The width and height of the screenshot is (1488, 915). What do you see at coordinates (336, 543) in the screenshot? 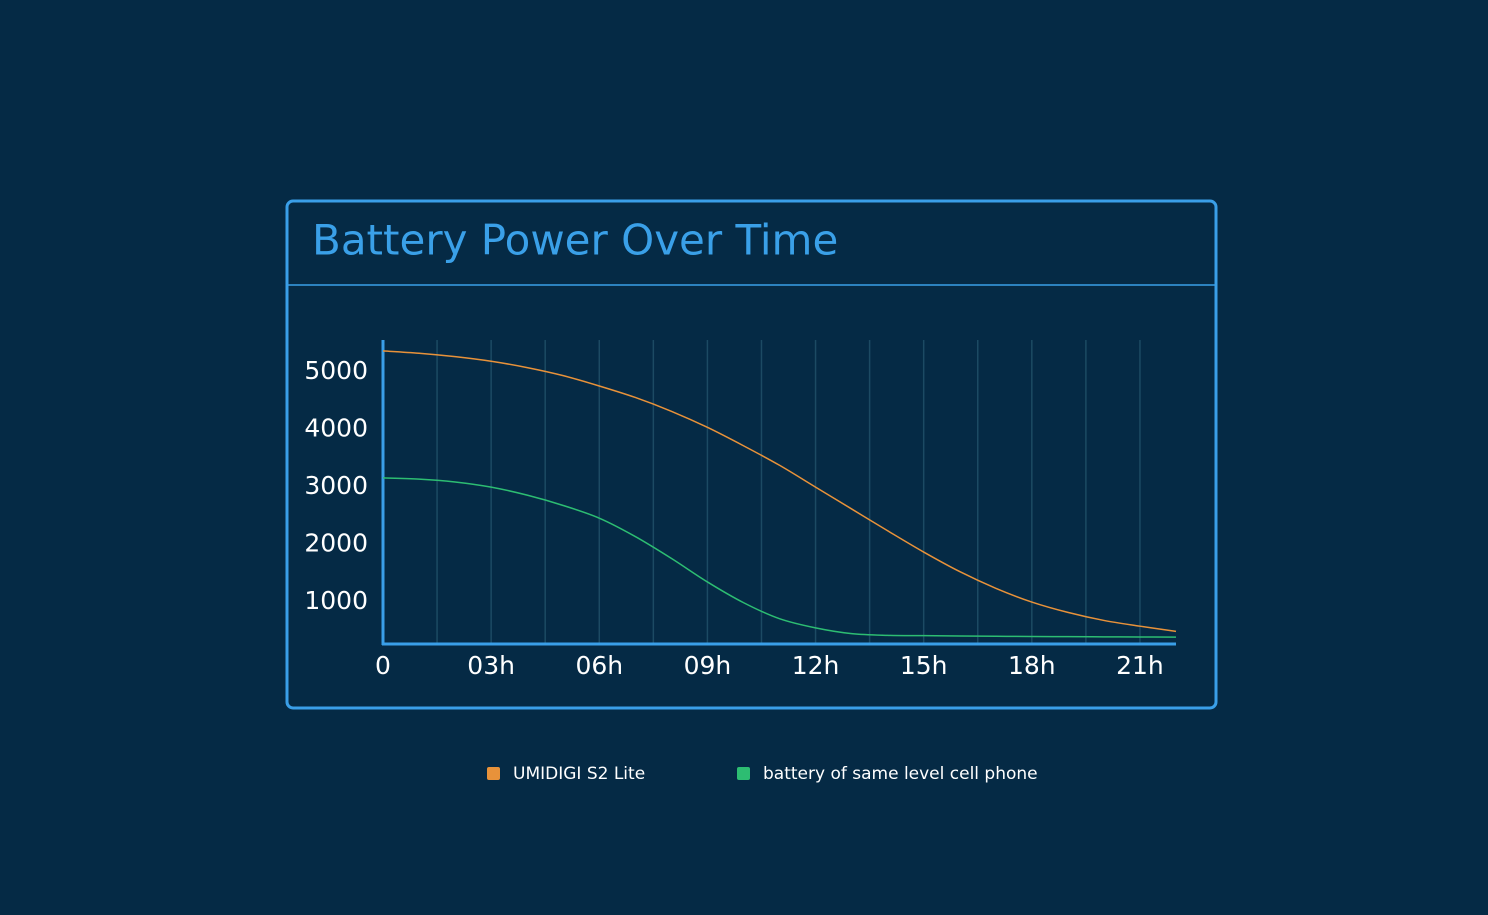
I see `y-tick-label: 2000` at bounding box center [336, 543].